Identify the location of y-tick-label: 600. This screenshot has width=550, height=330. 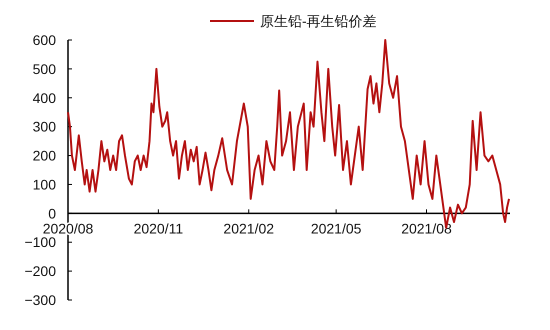
(44, 40).